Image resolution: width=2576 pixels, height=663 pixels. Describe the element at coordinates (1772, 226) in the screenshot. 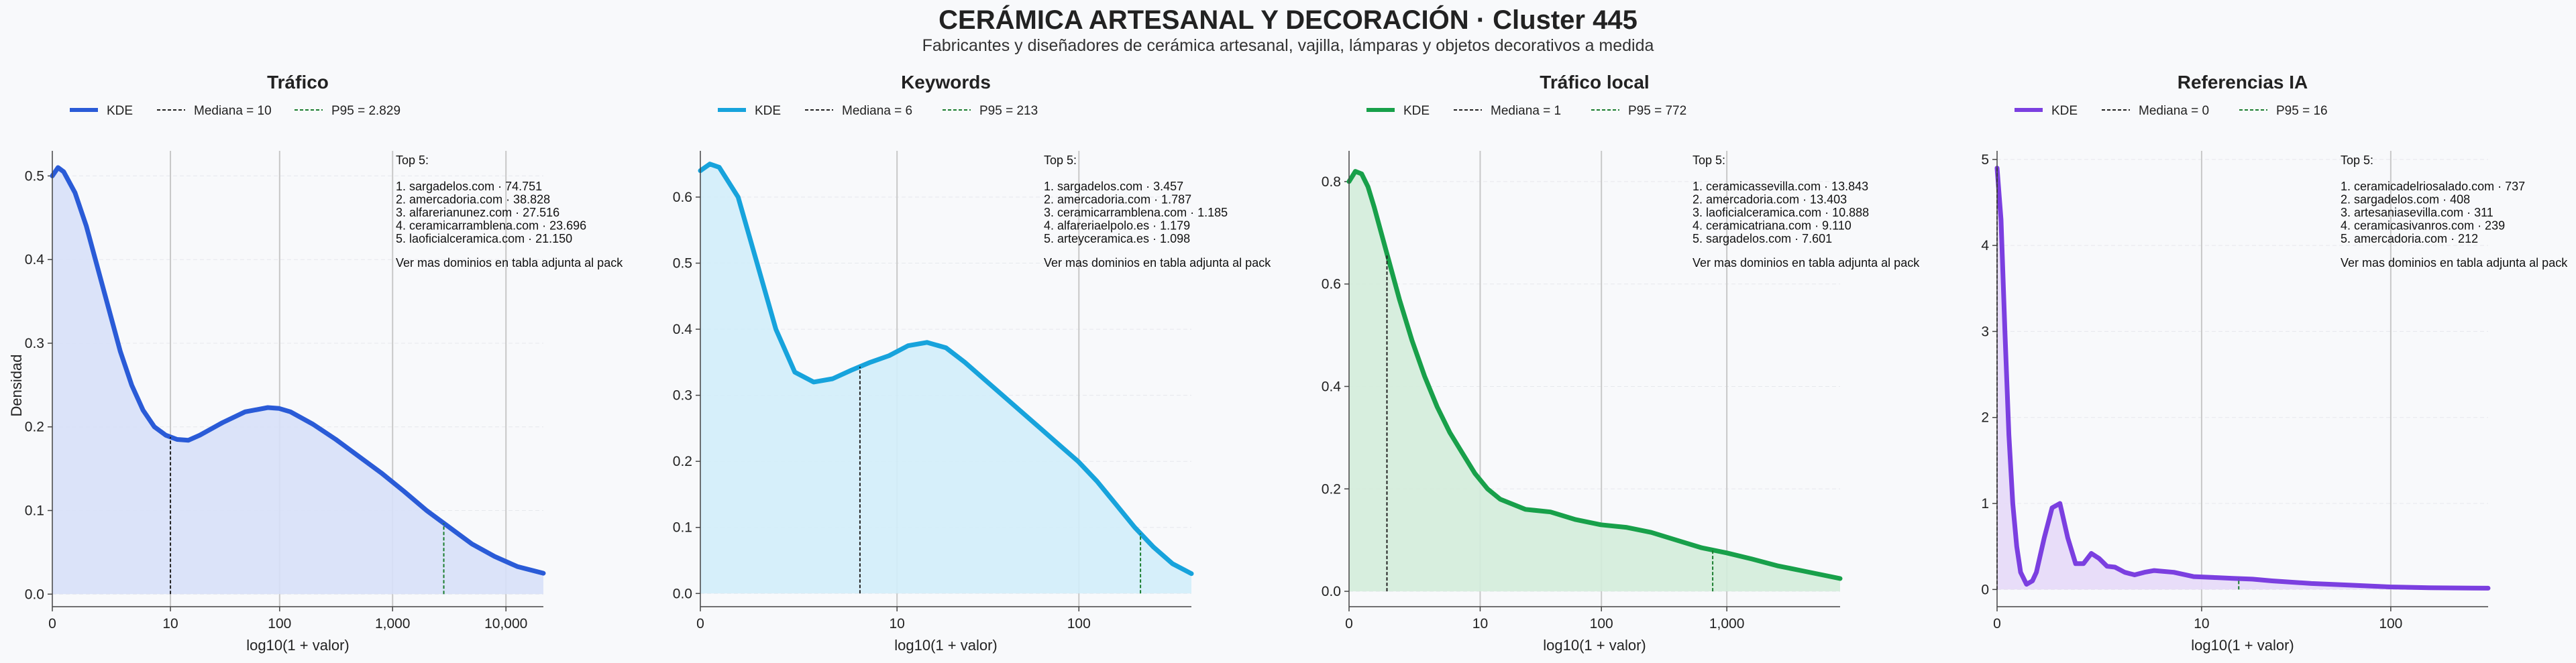

I see `top5-item: 4. ceramicatriana.com · 9.110` at that location.